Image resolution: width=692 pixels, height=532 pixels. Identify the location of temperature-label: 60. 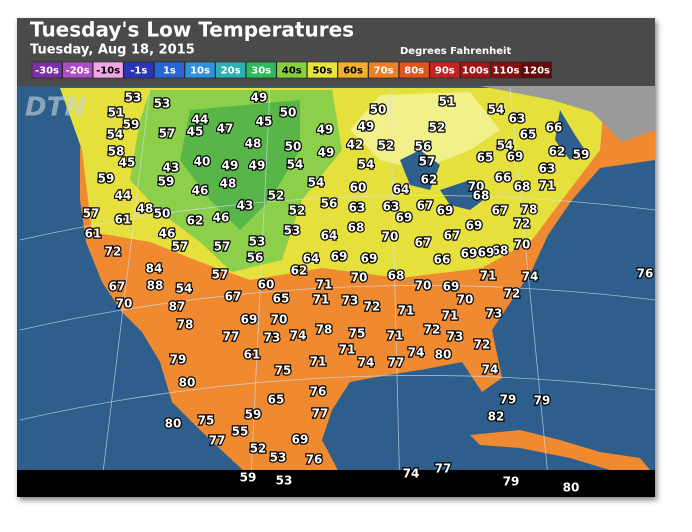
(358, 188).